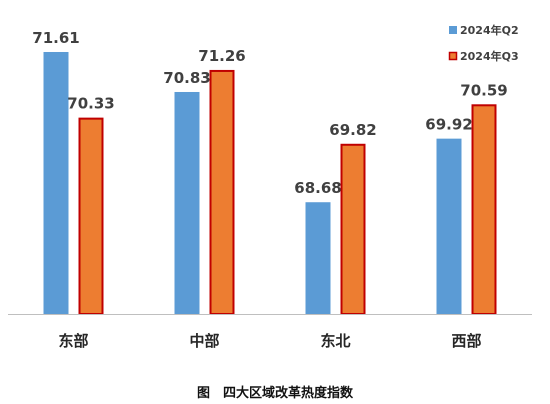 The height and width of the screenshot is (404, 550). Describe the element at coordinates (204, 341) in the screenshot. I see `category-label-2: 中部` at that location.